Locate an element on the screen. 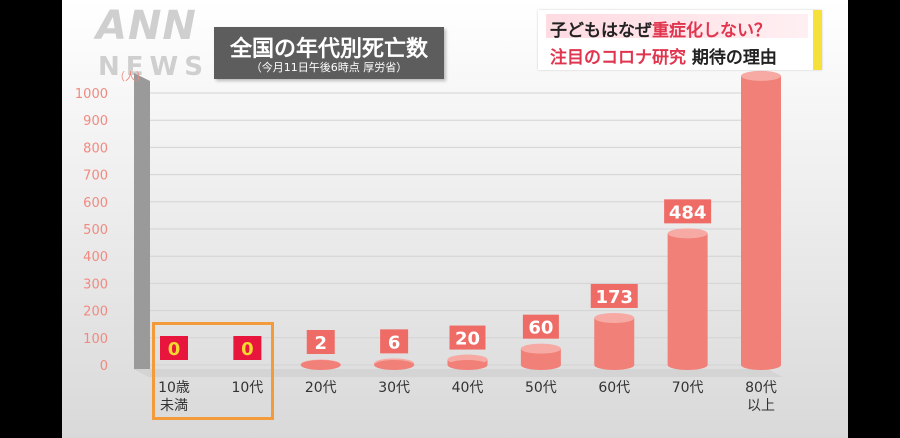 Image resolution: width=900 pixels, height=438 pixels. chart-subtitle: （今月11日午後6時点 厚労省） is located at coordinates (329, 67).